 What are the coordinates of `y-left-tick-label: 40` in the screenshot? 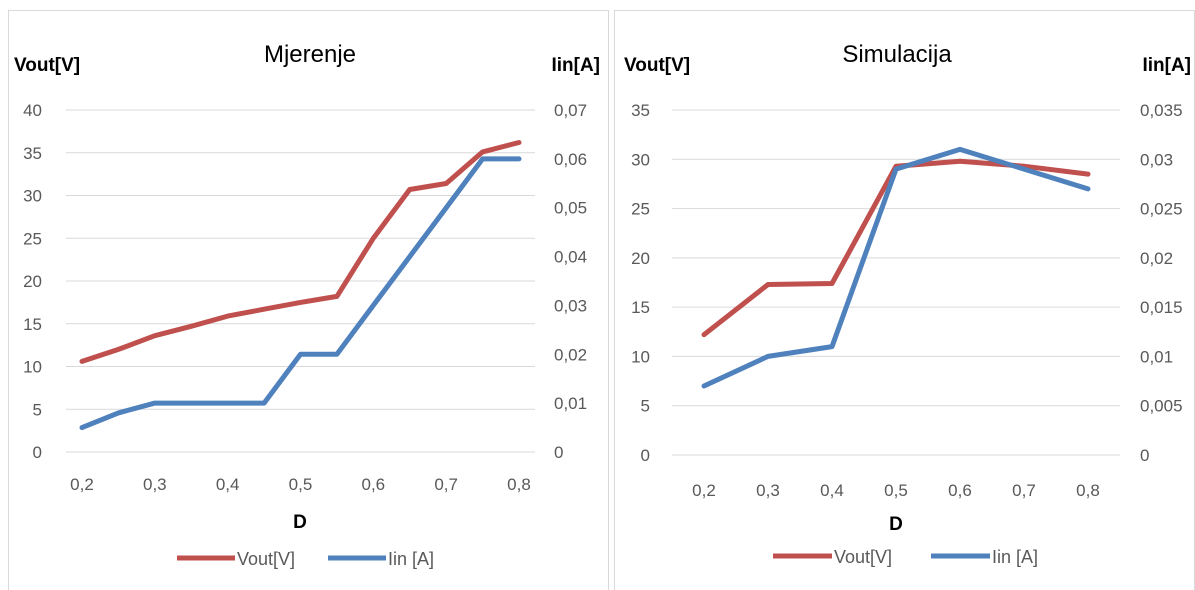 It's located at (32, 110).